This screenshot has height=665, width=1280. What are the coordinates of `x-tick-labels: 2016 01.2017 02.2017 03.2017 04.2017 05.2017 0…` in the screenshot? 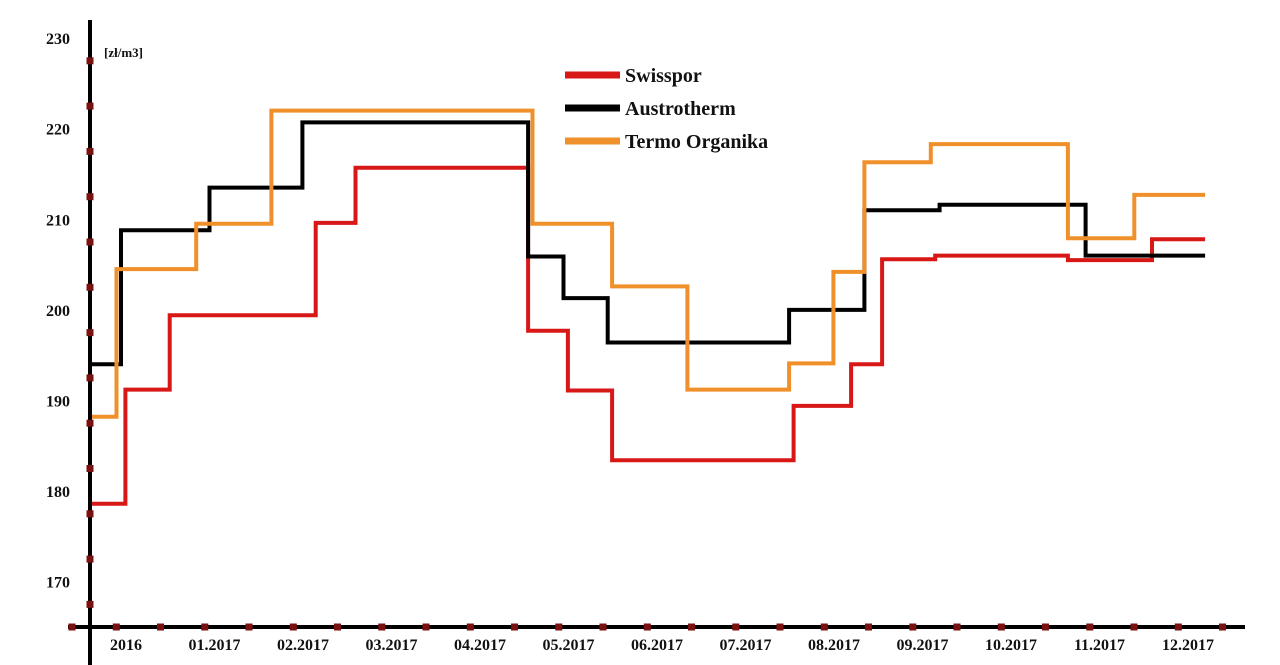 It's located at (662, 645).